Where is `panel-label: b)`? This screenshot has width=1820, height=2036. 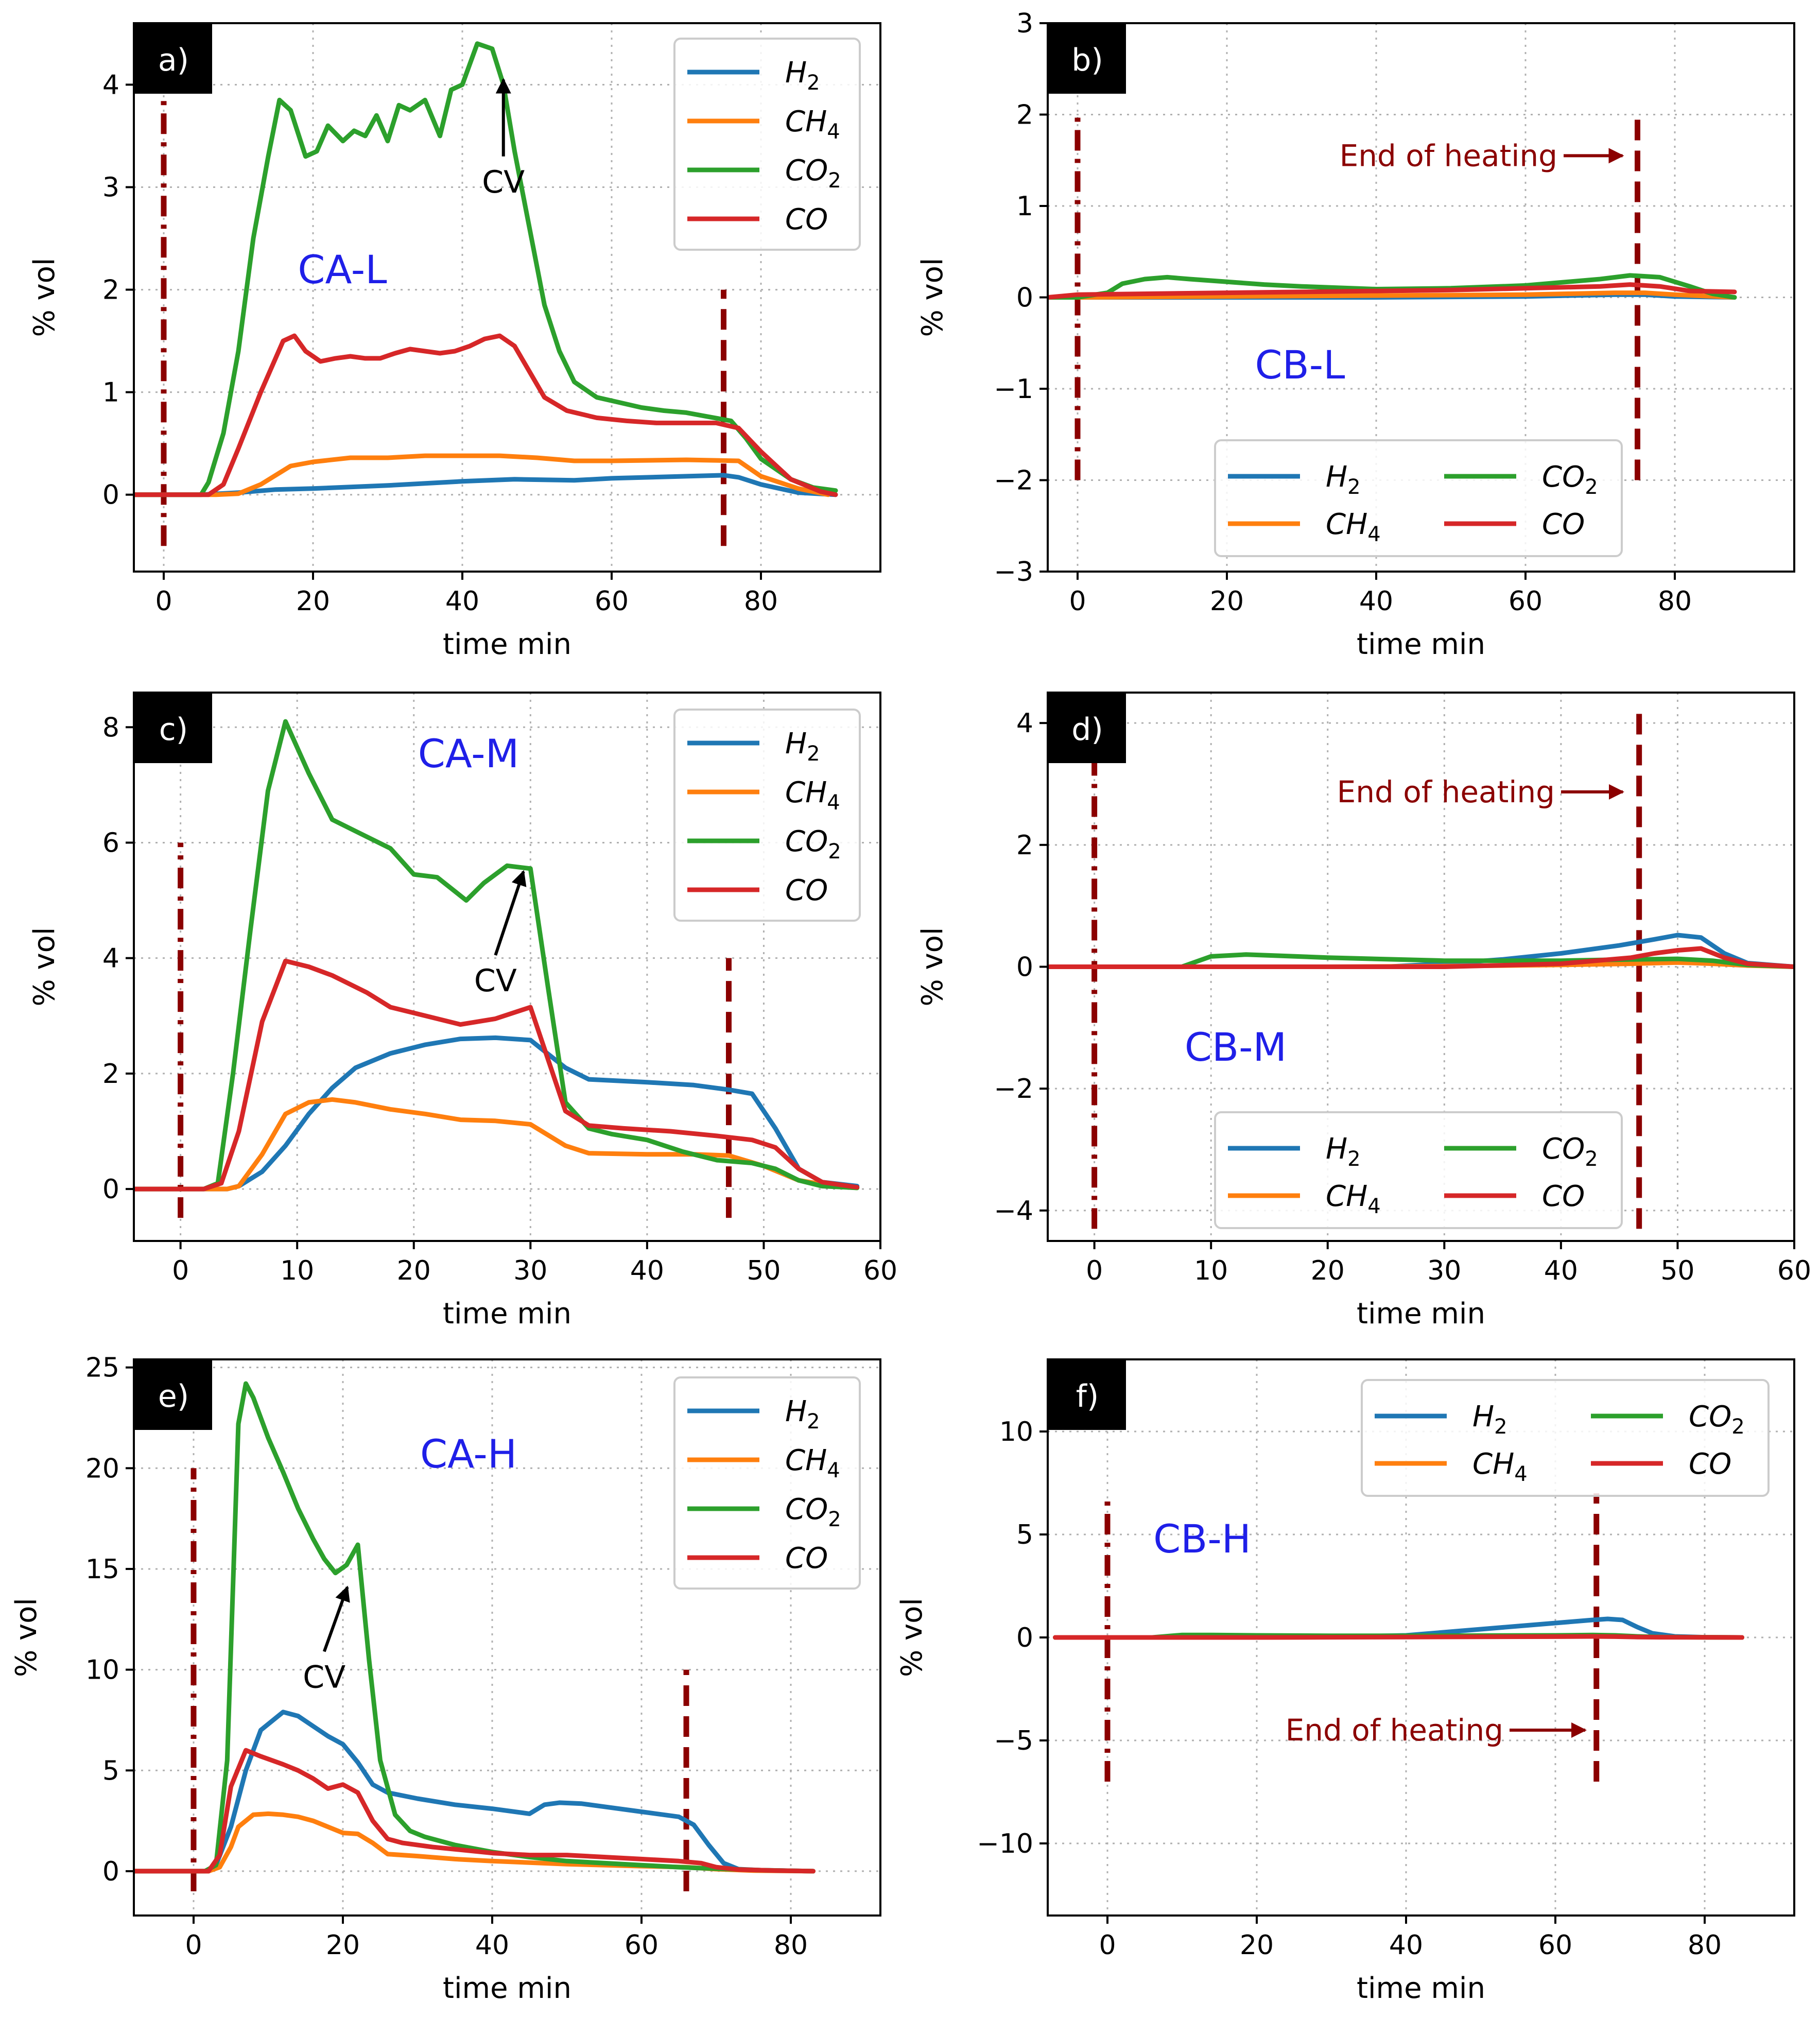 panel-label: b) is located at coordinates (1087, 60).